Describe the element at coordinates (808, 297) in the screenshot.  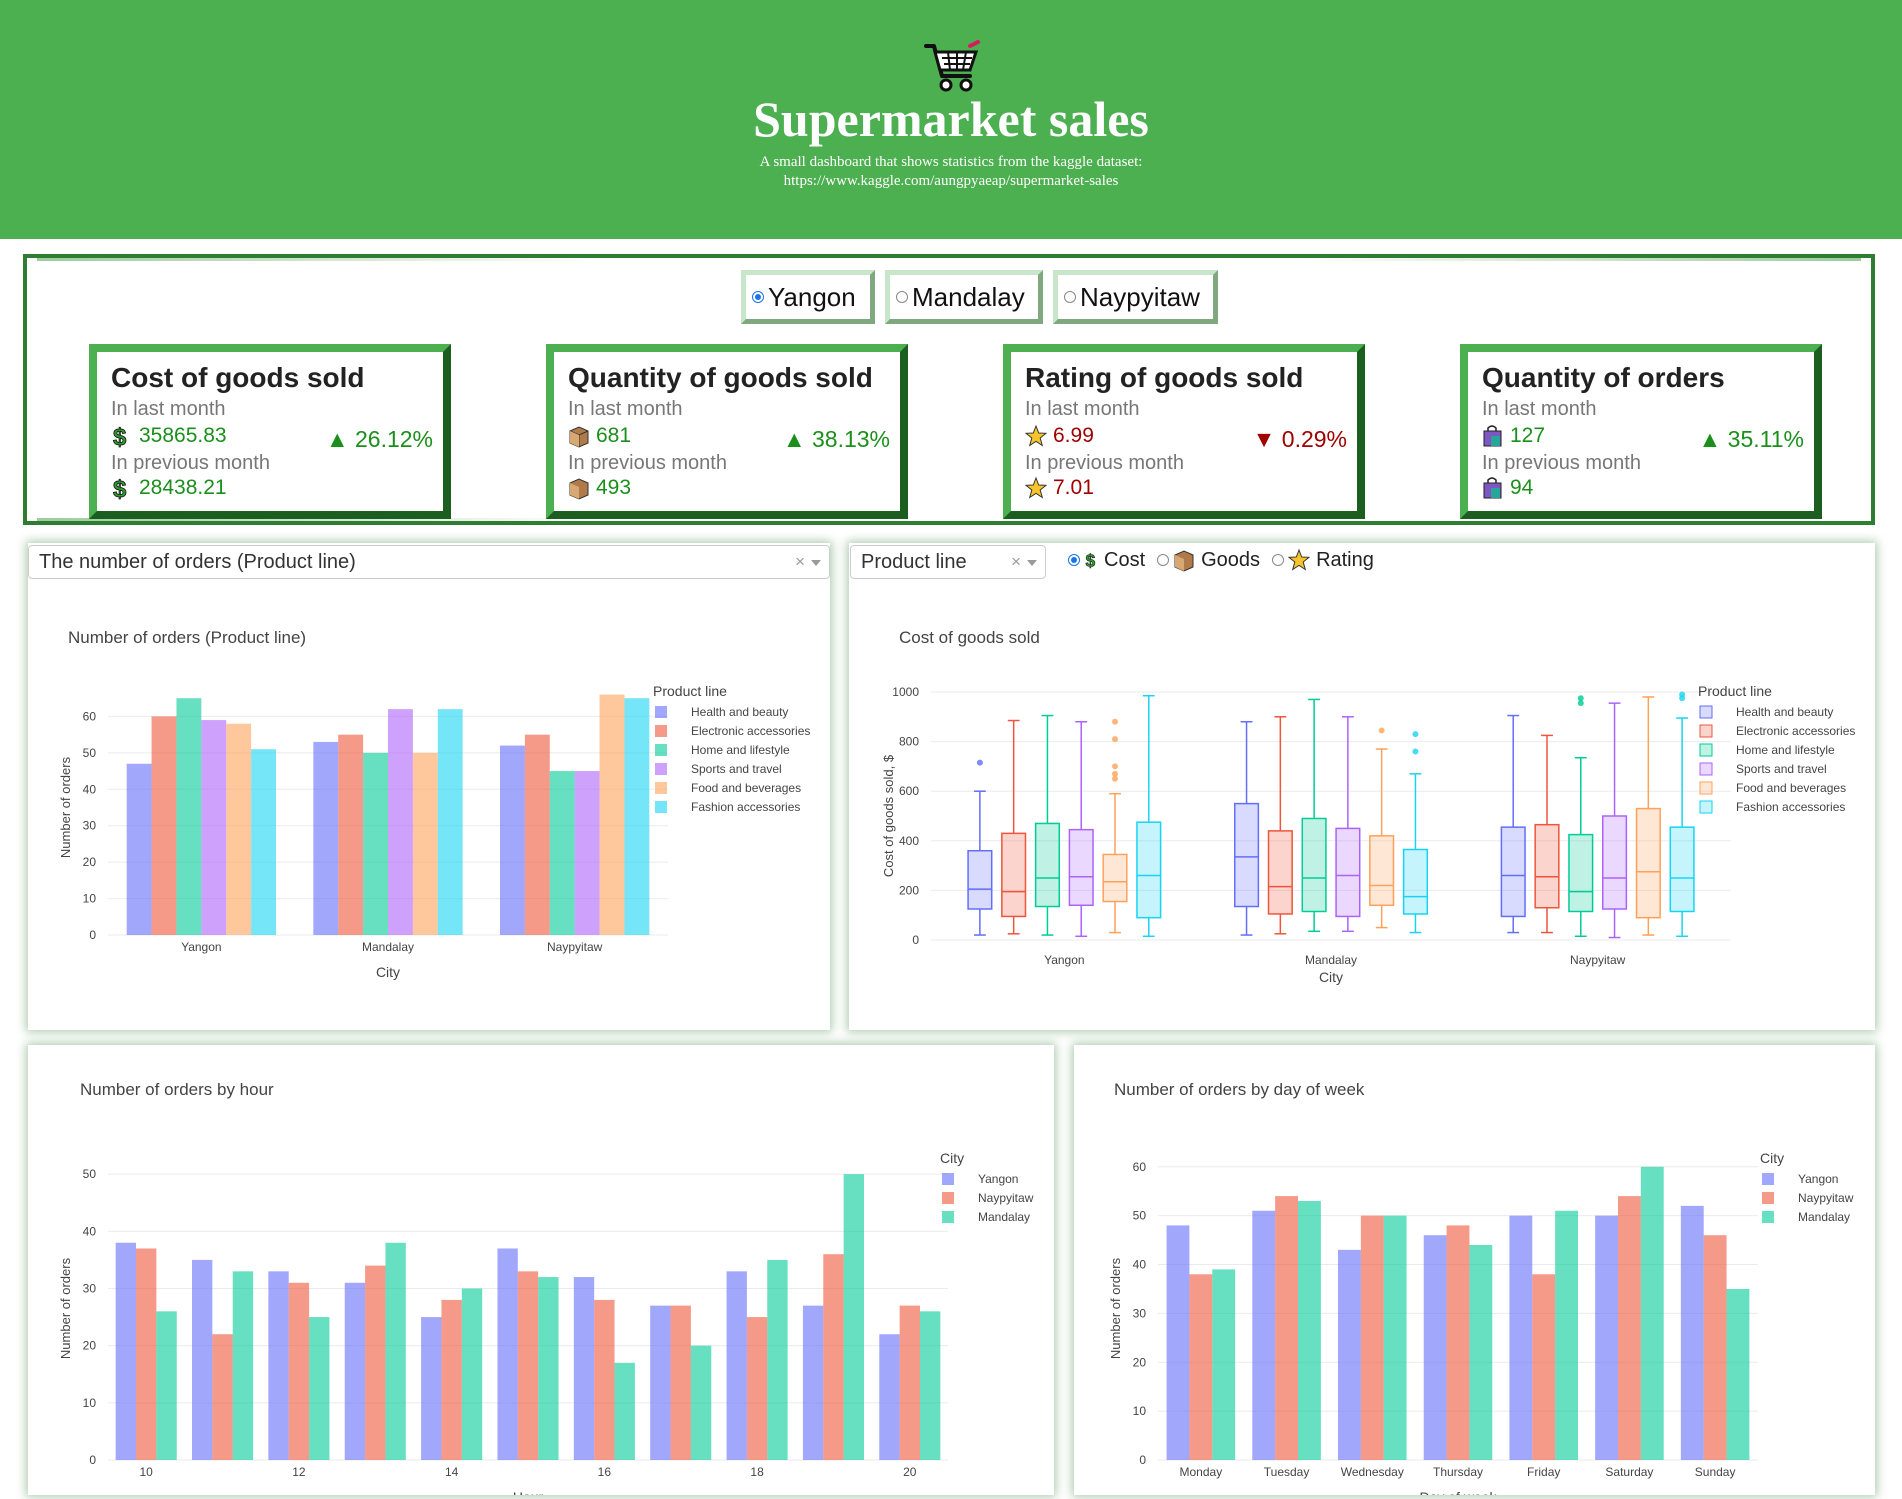
I see `city-option-yangon: Yangon` at that location.